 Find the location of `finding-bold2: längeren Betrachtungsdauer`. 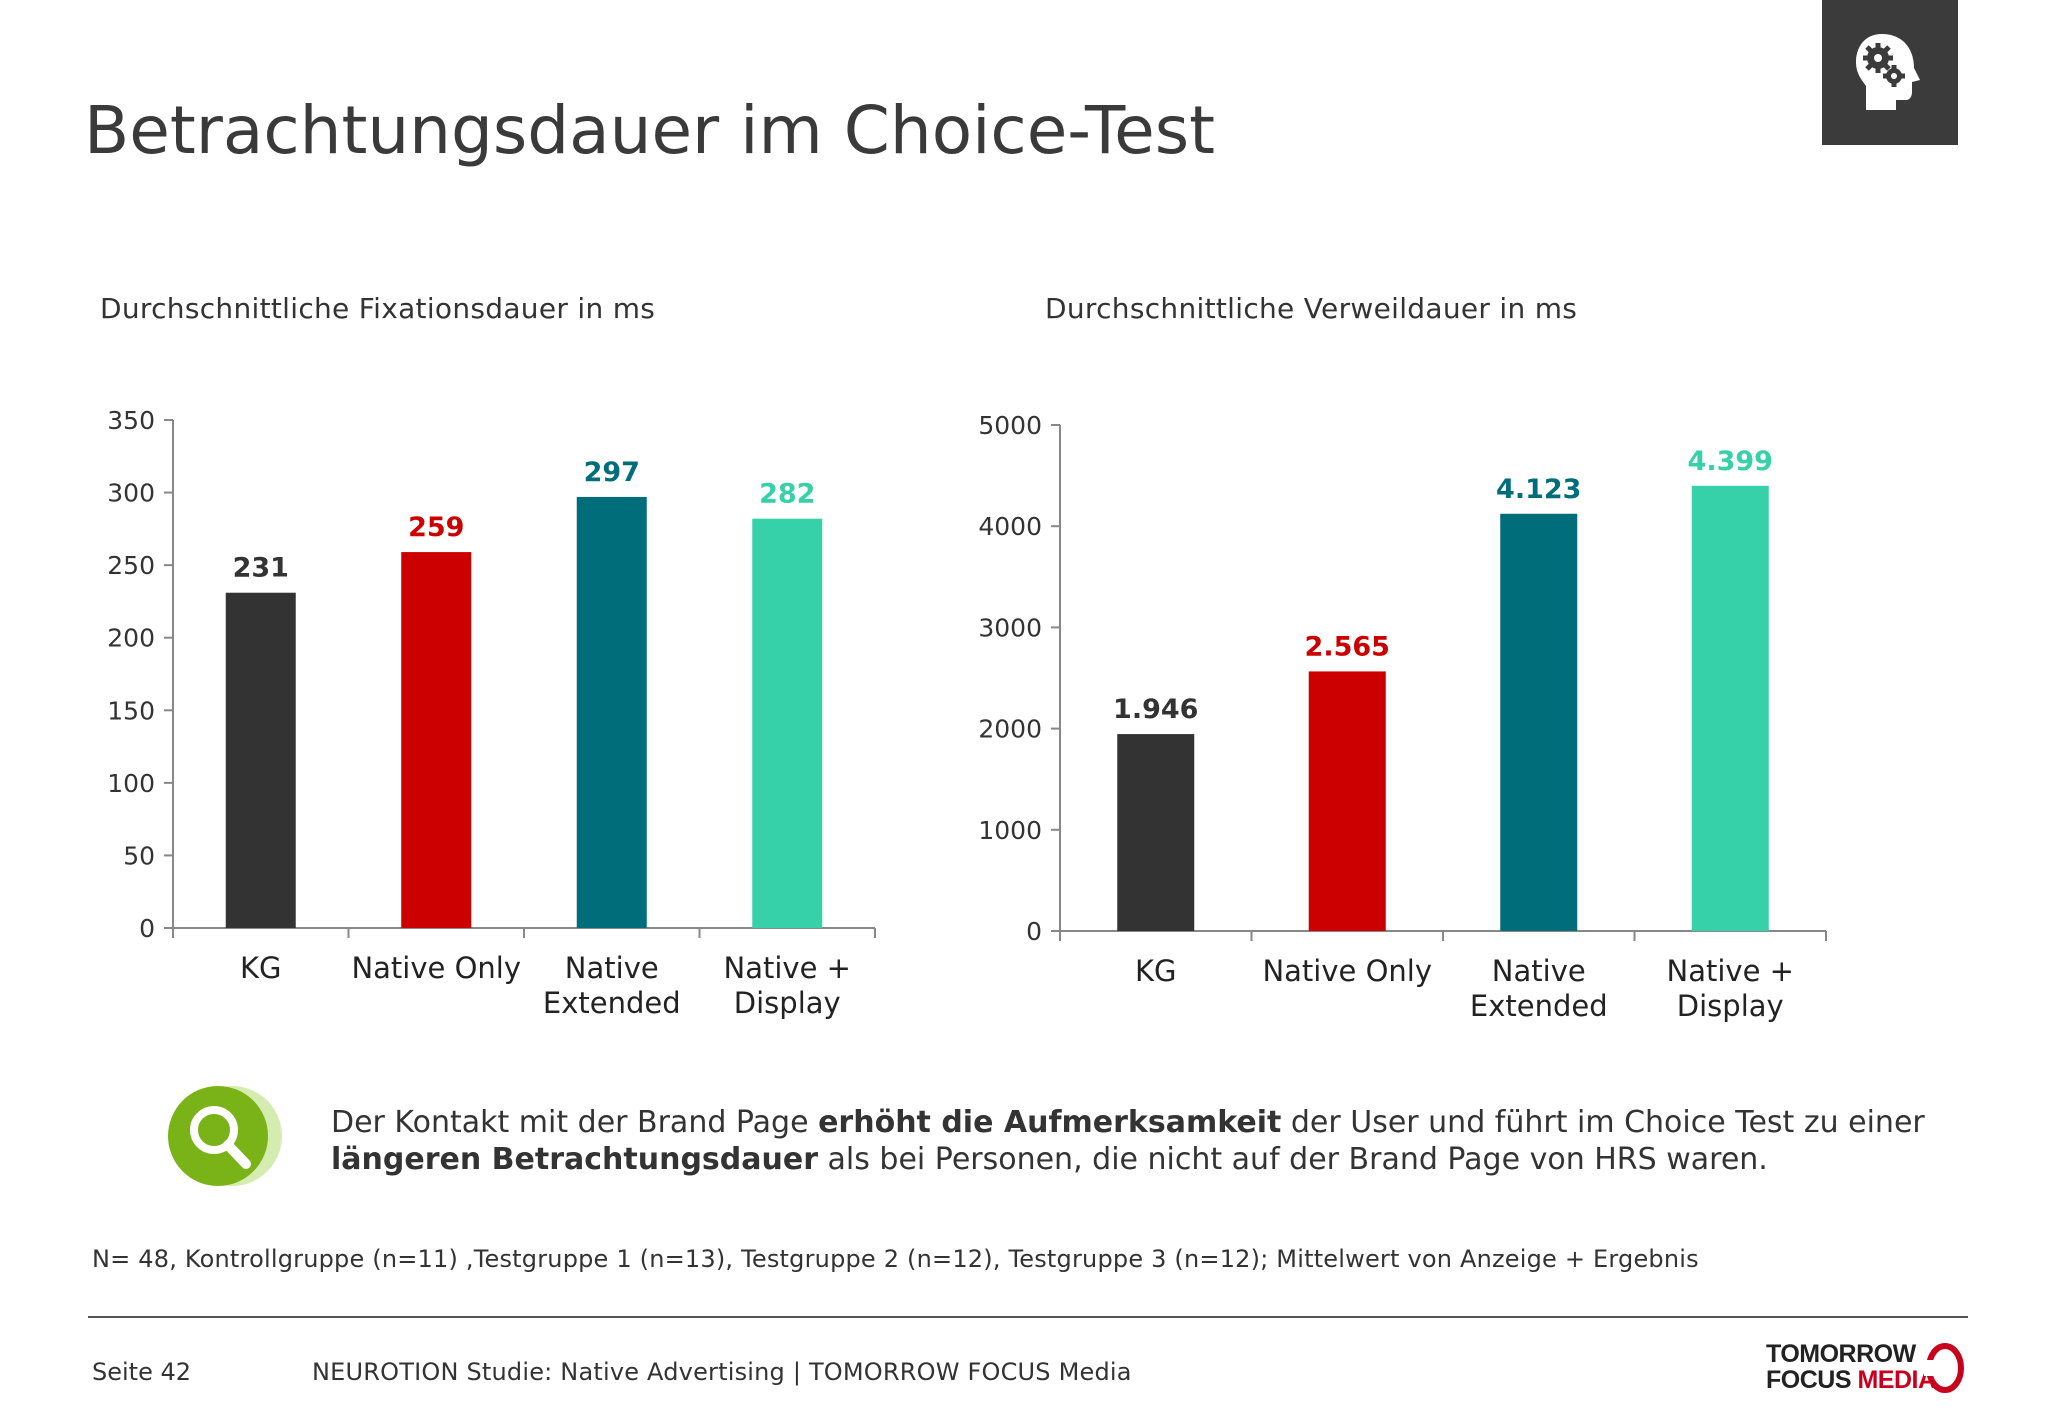

finding-bold2: längeren Betrachtungsdauer is located at coordinates (574, 1159).